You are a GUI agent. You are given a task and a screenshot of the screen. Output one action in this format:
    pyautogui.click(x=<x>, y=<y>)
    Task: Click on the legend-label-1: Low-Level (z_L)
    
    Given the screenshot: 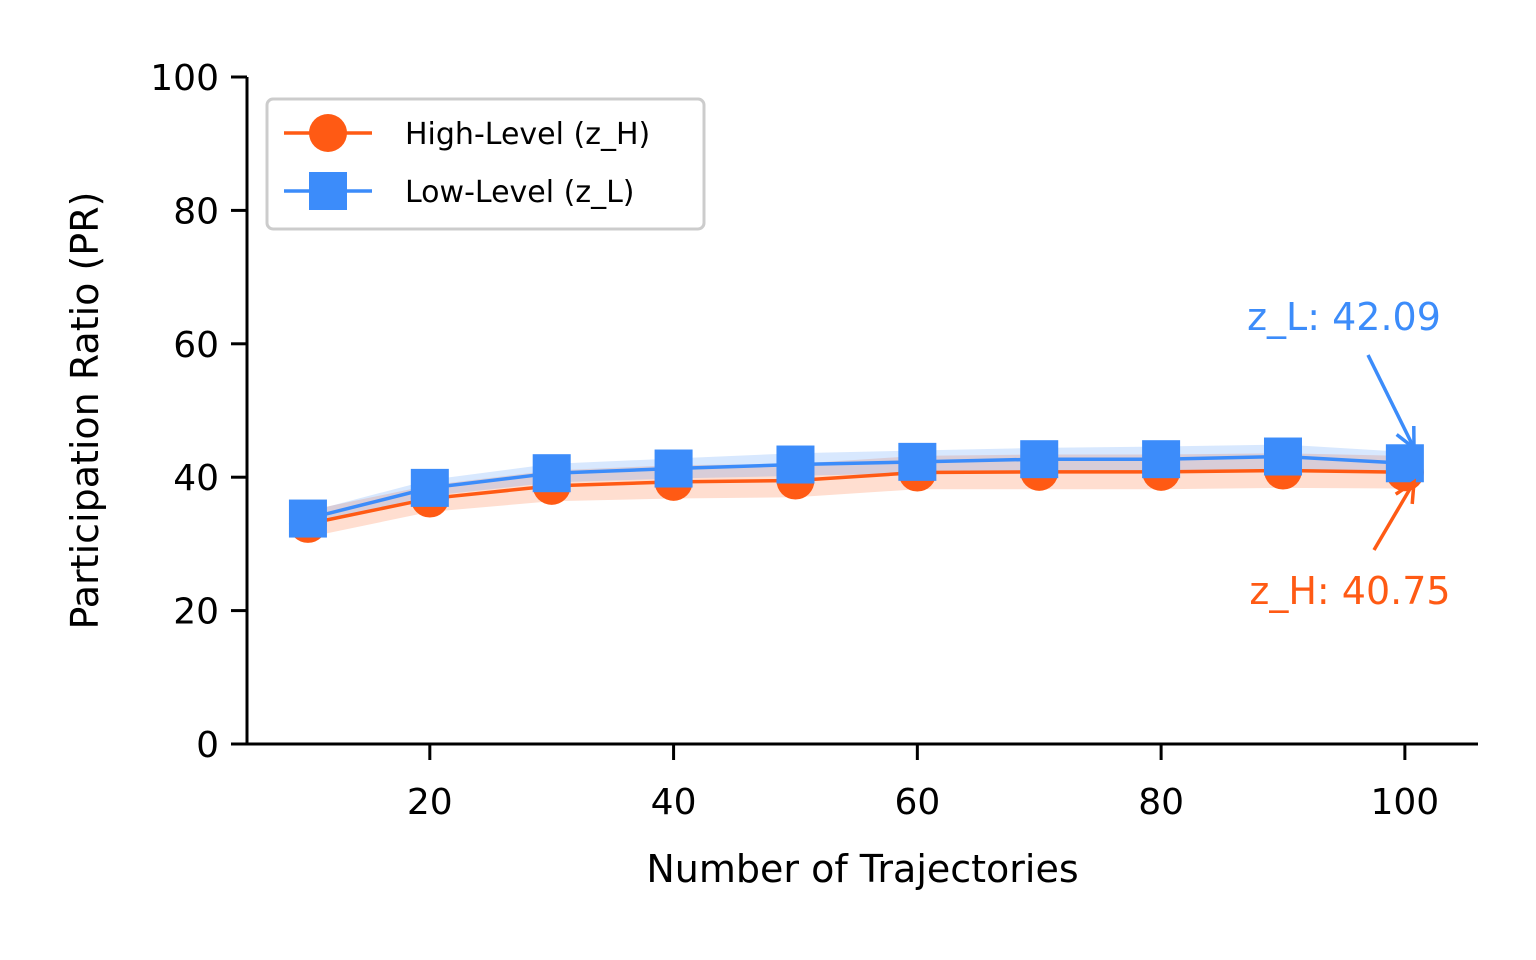 What is the action you would take?
    pyautogui.click(x=520, y=192)
    